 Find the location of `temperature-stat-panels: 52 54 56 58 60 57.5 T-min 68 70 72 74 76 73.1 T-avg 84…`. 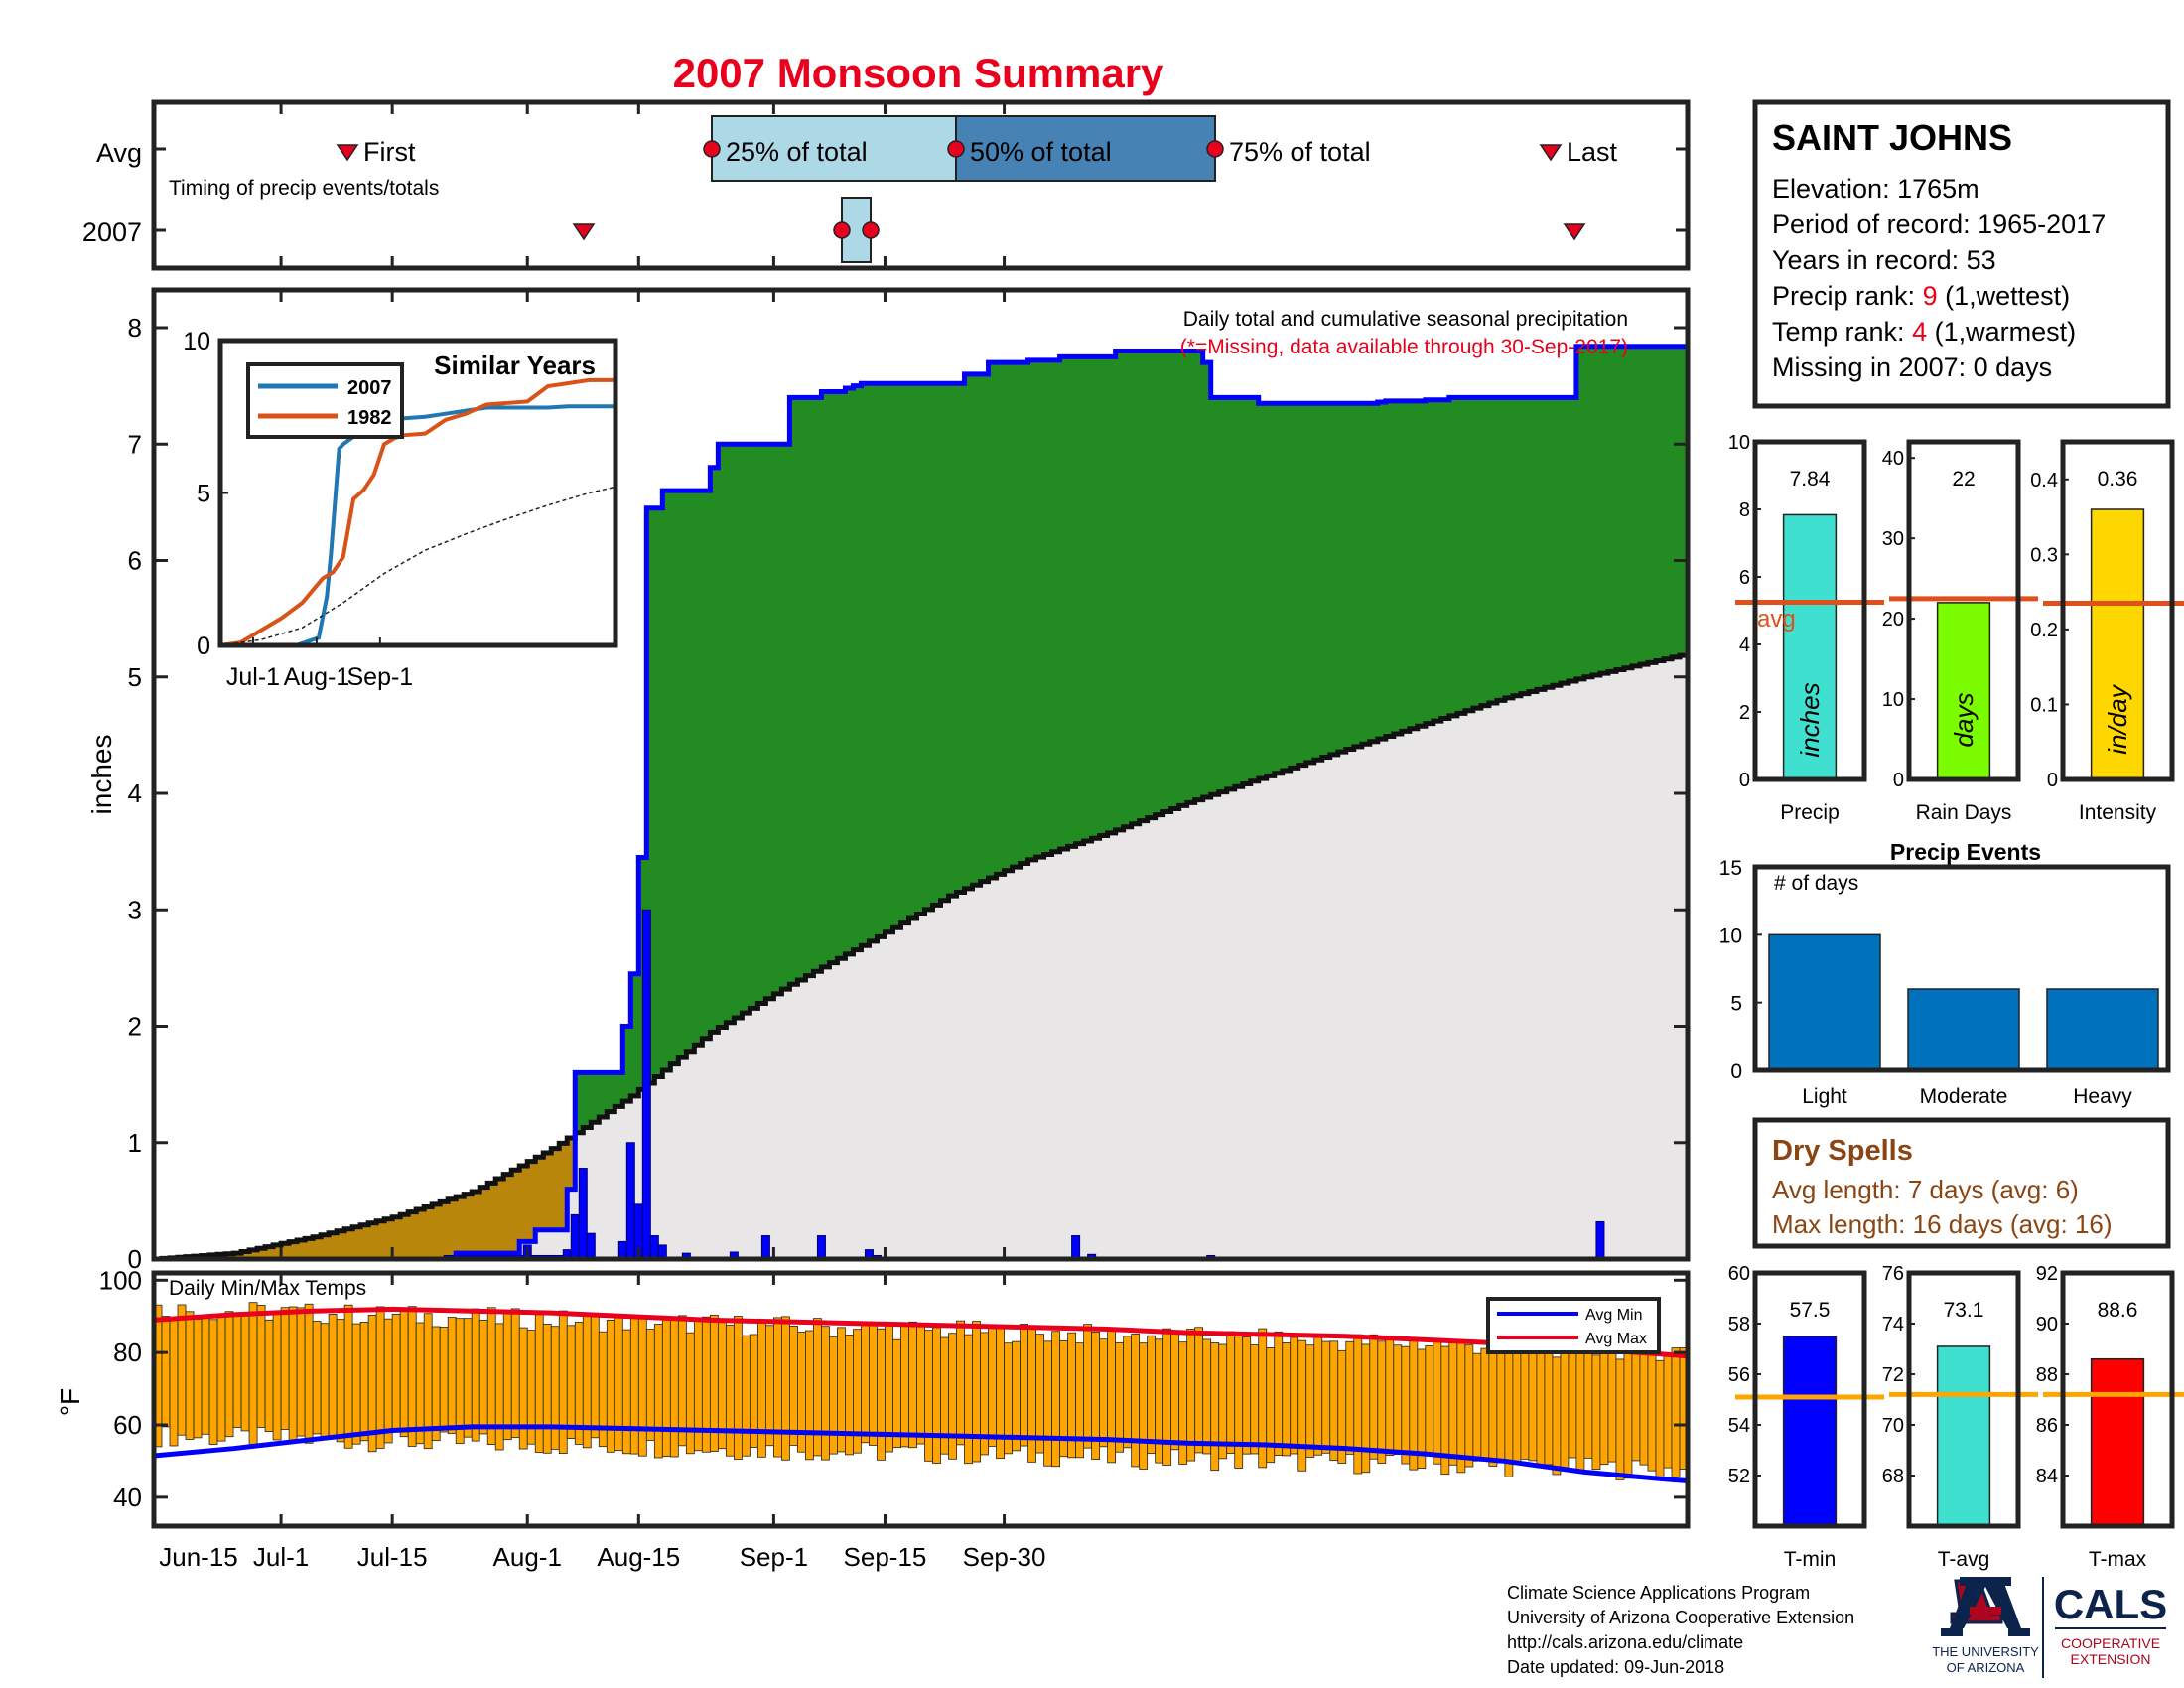

temperature-stat-panels: 52 54 56 58 60 57.5 T-min 68 70 72 74 76 73.1 T-avg 84… is located at coordinates (1956, 1417).